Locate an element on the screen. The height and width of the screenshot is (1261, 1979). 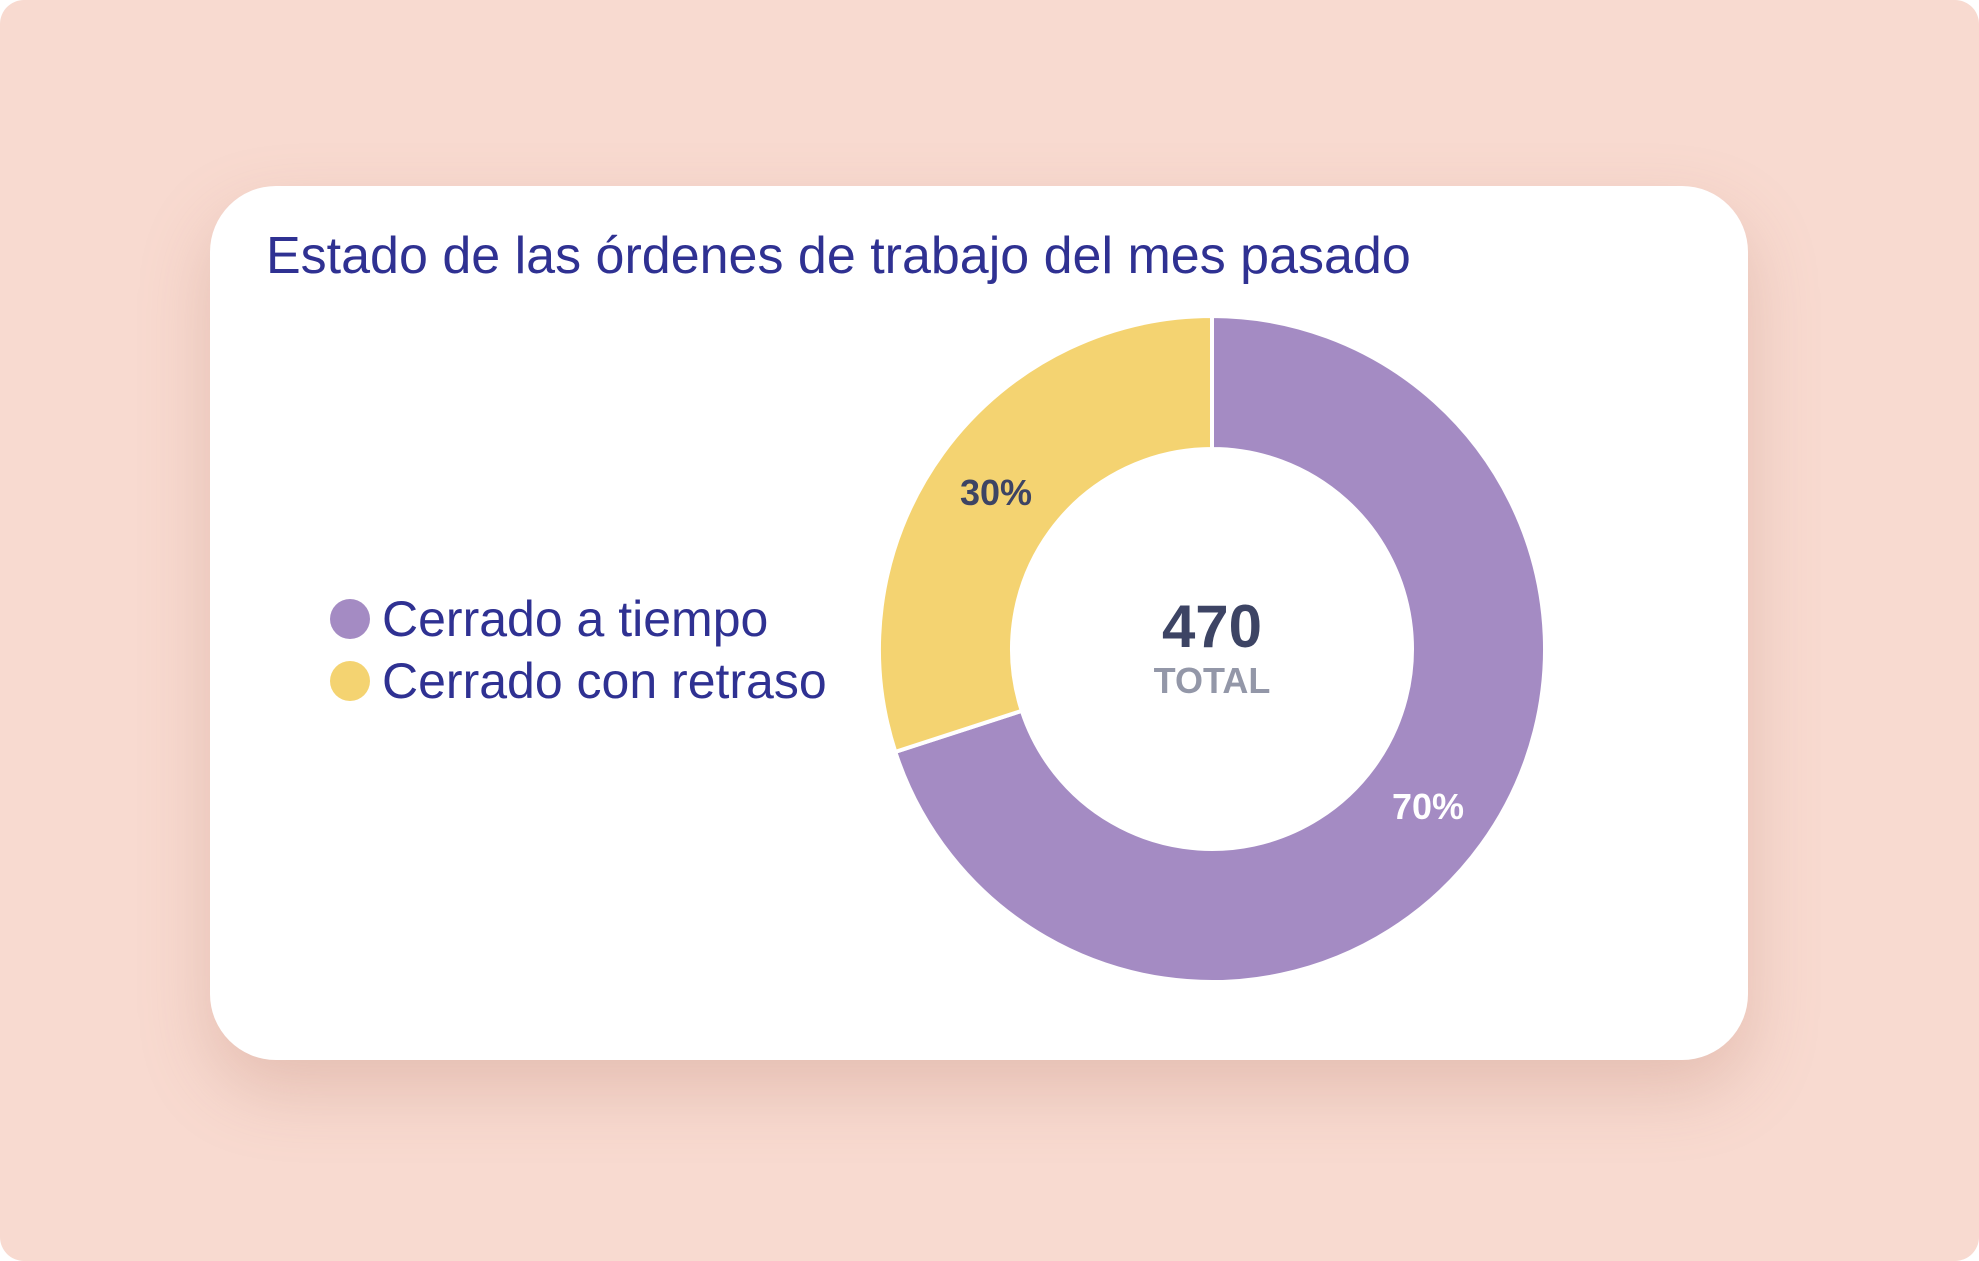
legend-swatch-on-time is located at coordinates (350, 619).